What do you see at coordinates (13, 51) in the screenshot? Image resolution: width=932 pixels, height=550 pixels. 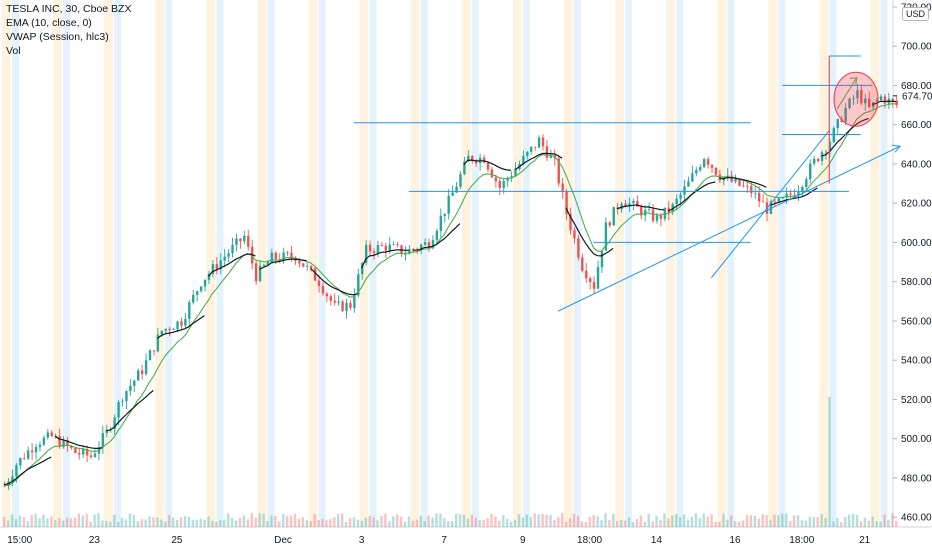 I see `volume-indicator-label: Vol` at bounding box center [13, 51].